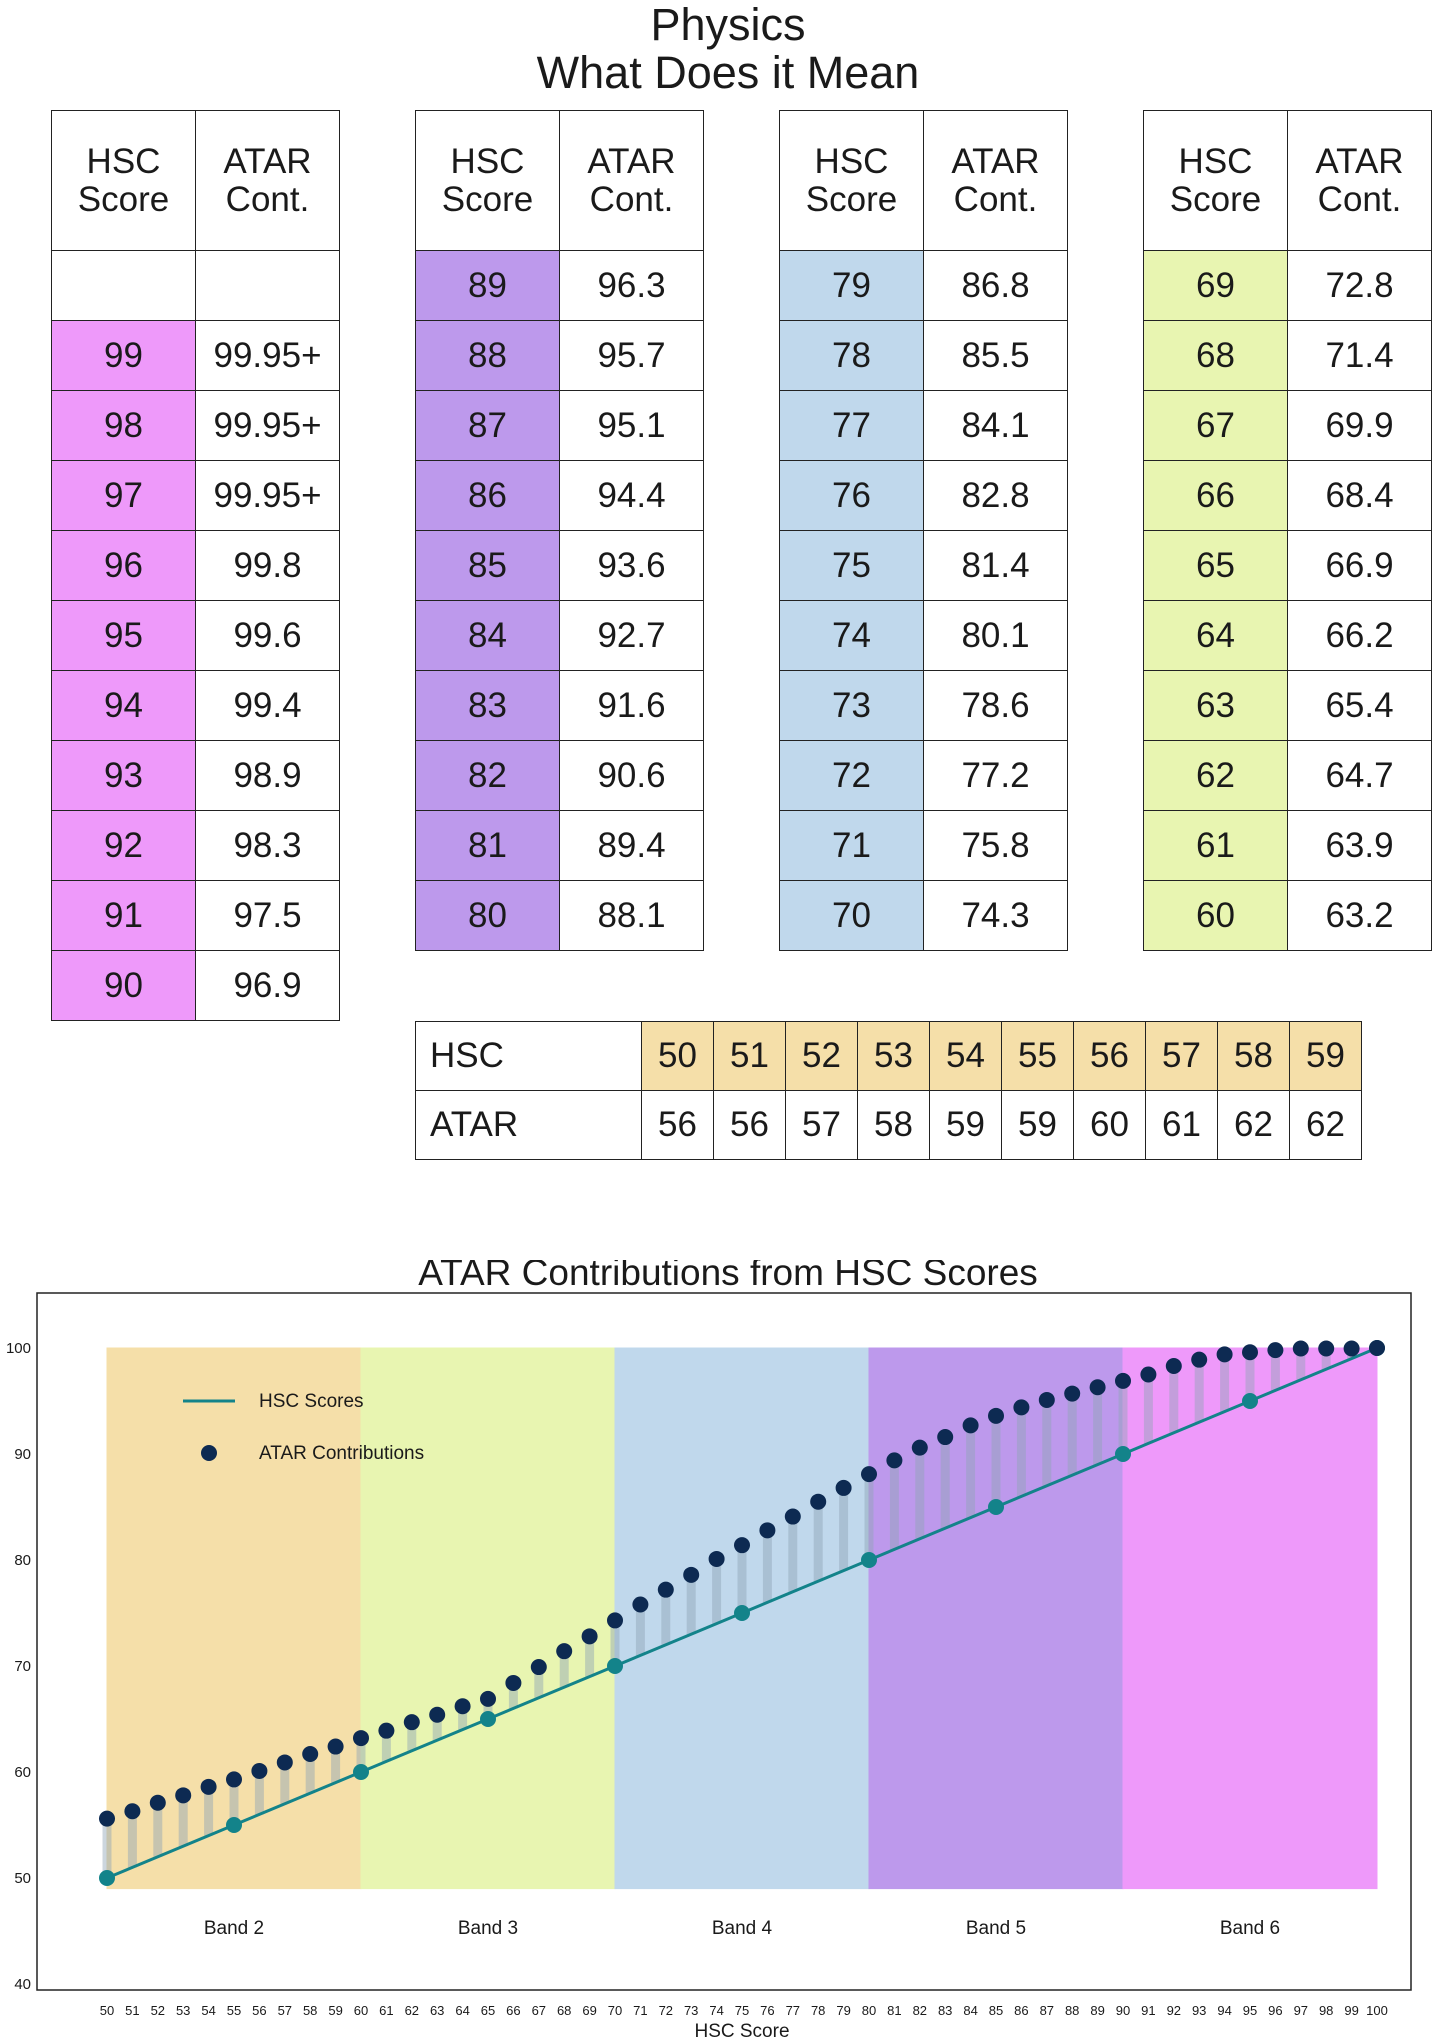 The width and height of the screenshot is (1456, 2043). What do you see at coordinates (851, 355) in the screenshot?
I see `hsc-score-cell: 78` at bounding box center [851, 355].